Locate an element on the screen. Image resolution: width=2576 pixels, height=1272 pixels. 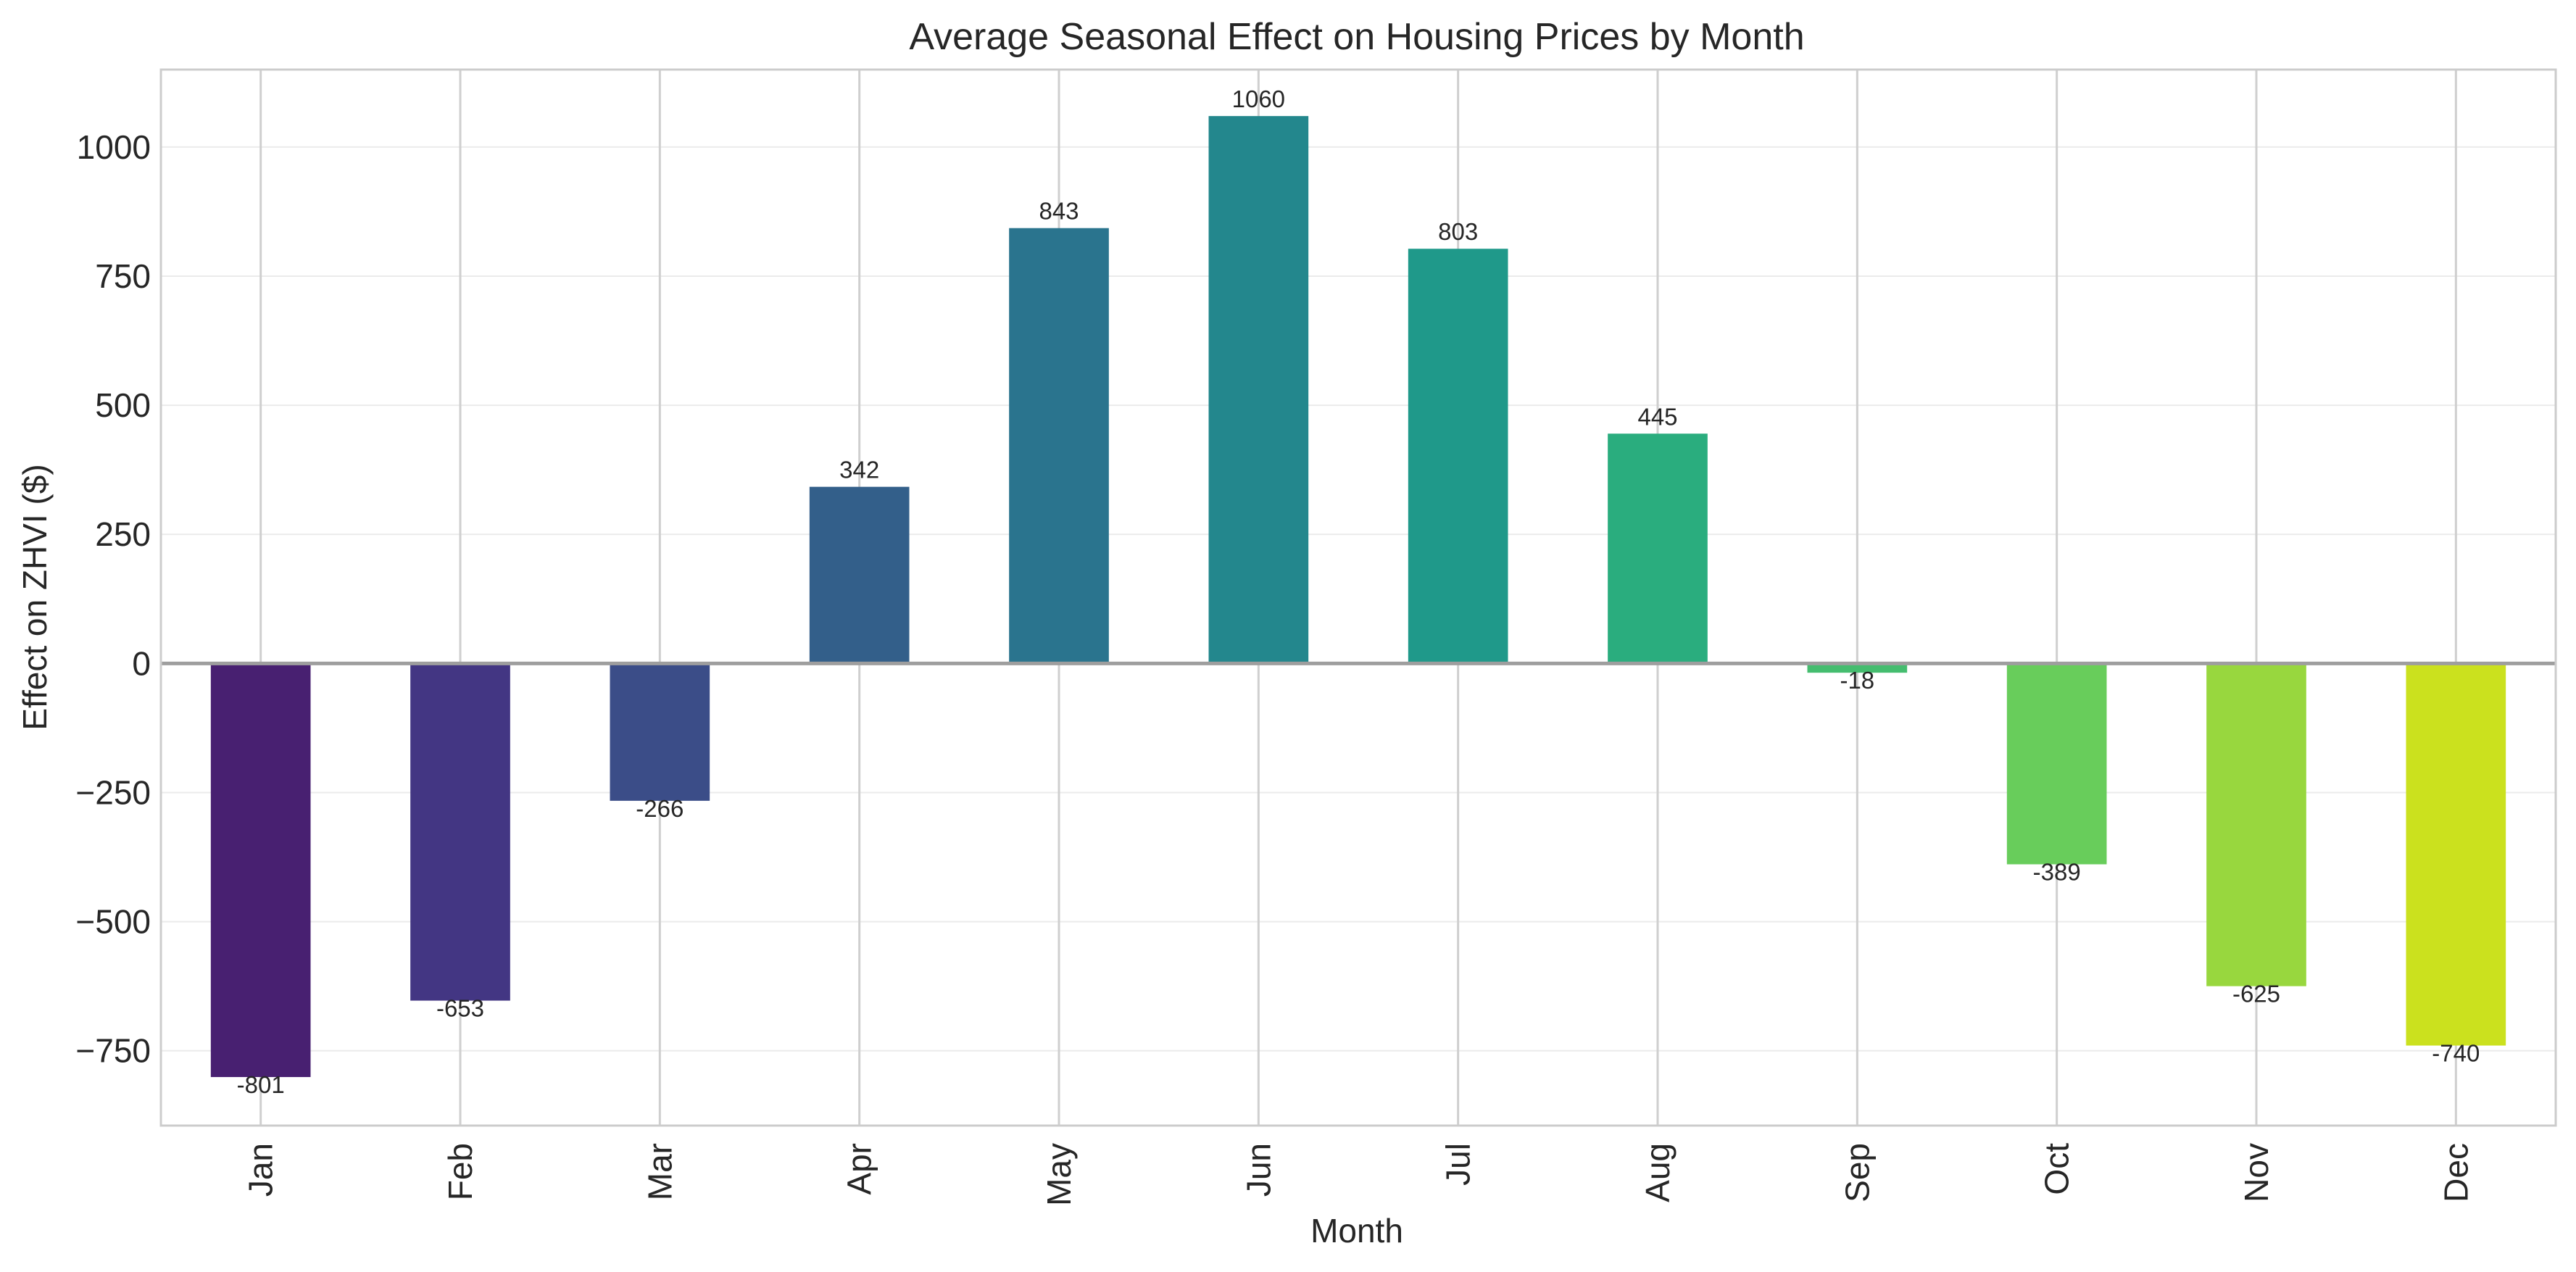
x-tick-label: Oct is located at coordinates (2057, 1169).